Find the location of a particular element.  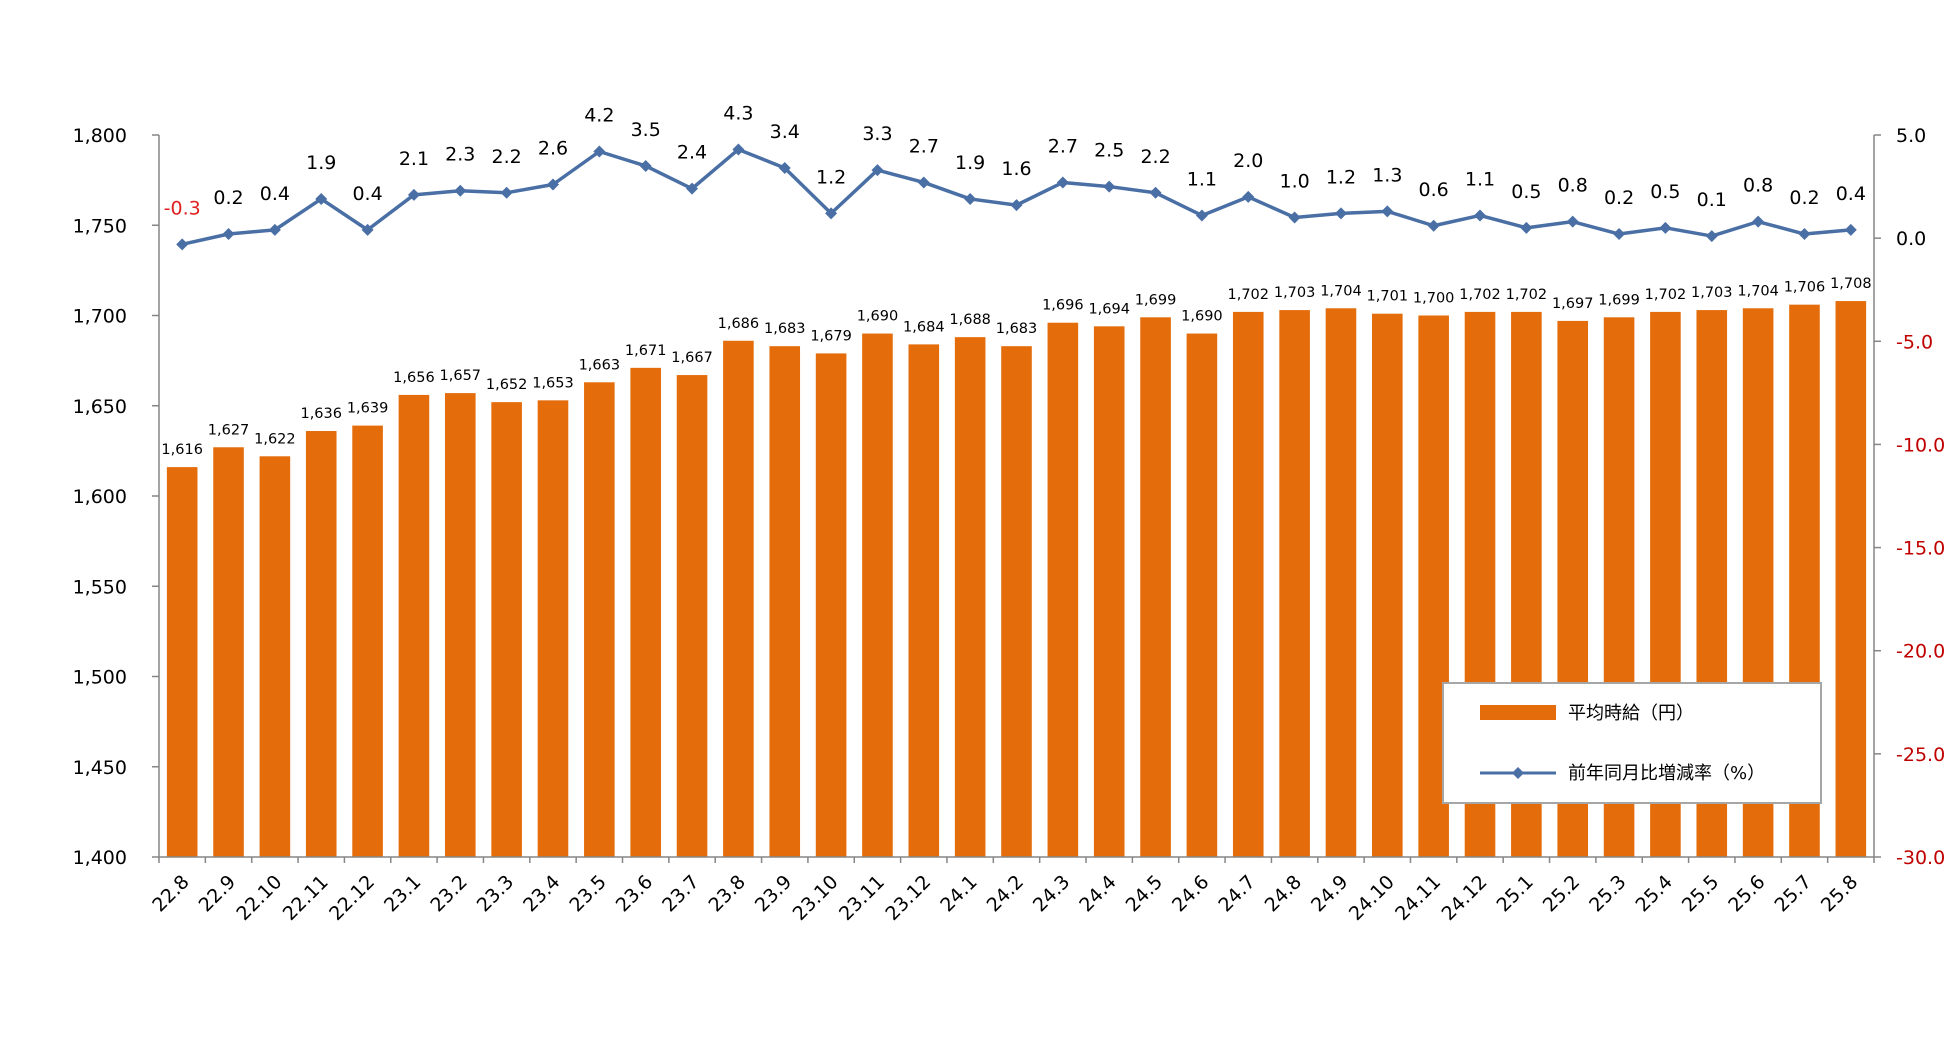

x-label-22.10: 22.10 is located at coordinates (259, 898).